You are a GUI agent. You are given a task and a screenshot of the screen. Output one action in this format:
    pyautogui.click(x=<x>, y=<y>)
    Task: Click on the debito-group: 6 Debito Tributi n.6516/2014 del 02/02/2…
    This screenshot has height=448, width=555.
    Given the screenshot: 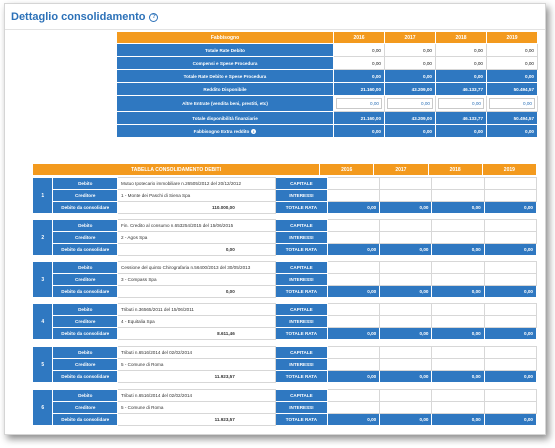 What is the action you would take?
    pyautogui.click(x=284, y=407)
    